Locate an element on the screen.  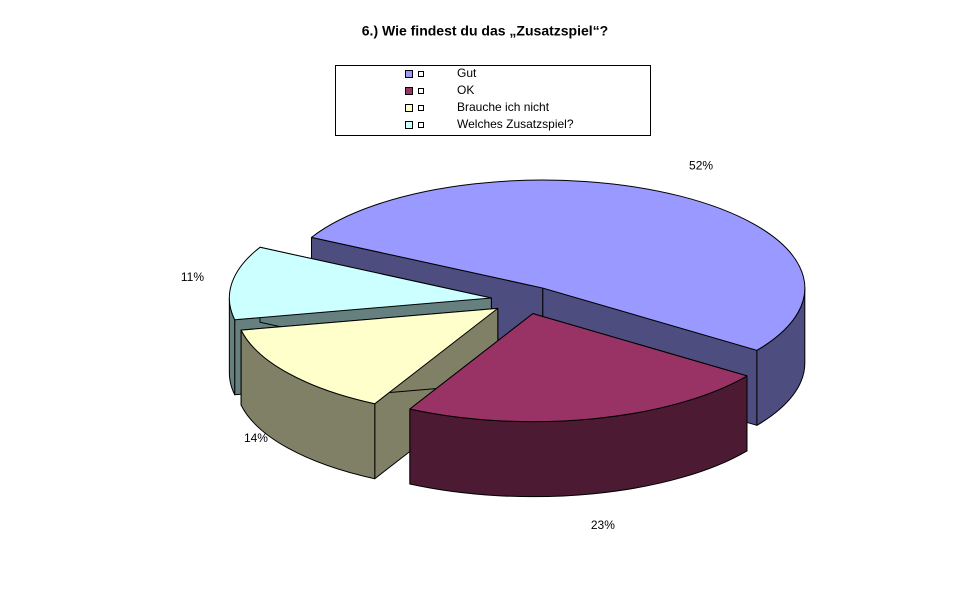
legend-label: Gut is located at coordinates (467, 73).